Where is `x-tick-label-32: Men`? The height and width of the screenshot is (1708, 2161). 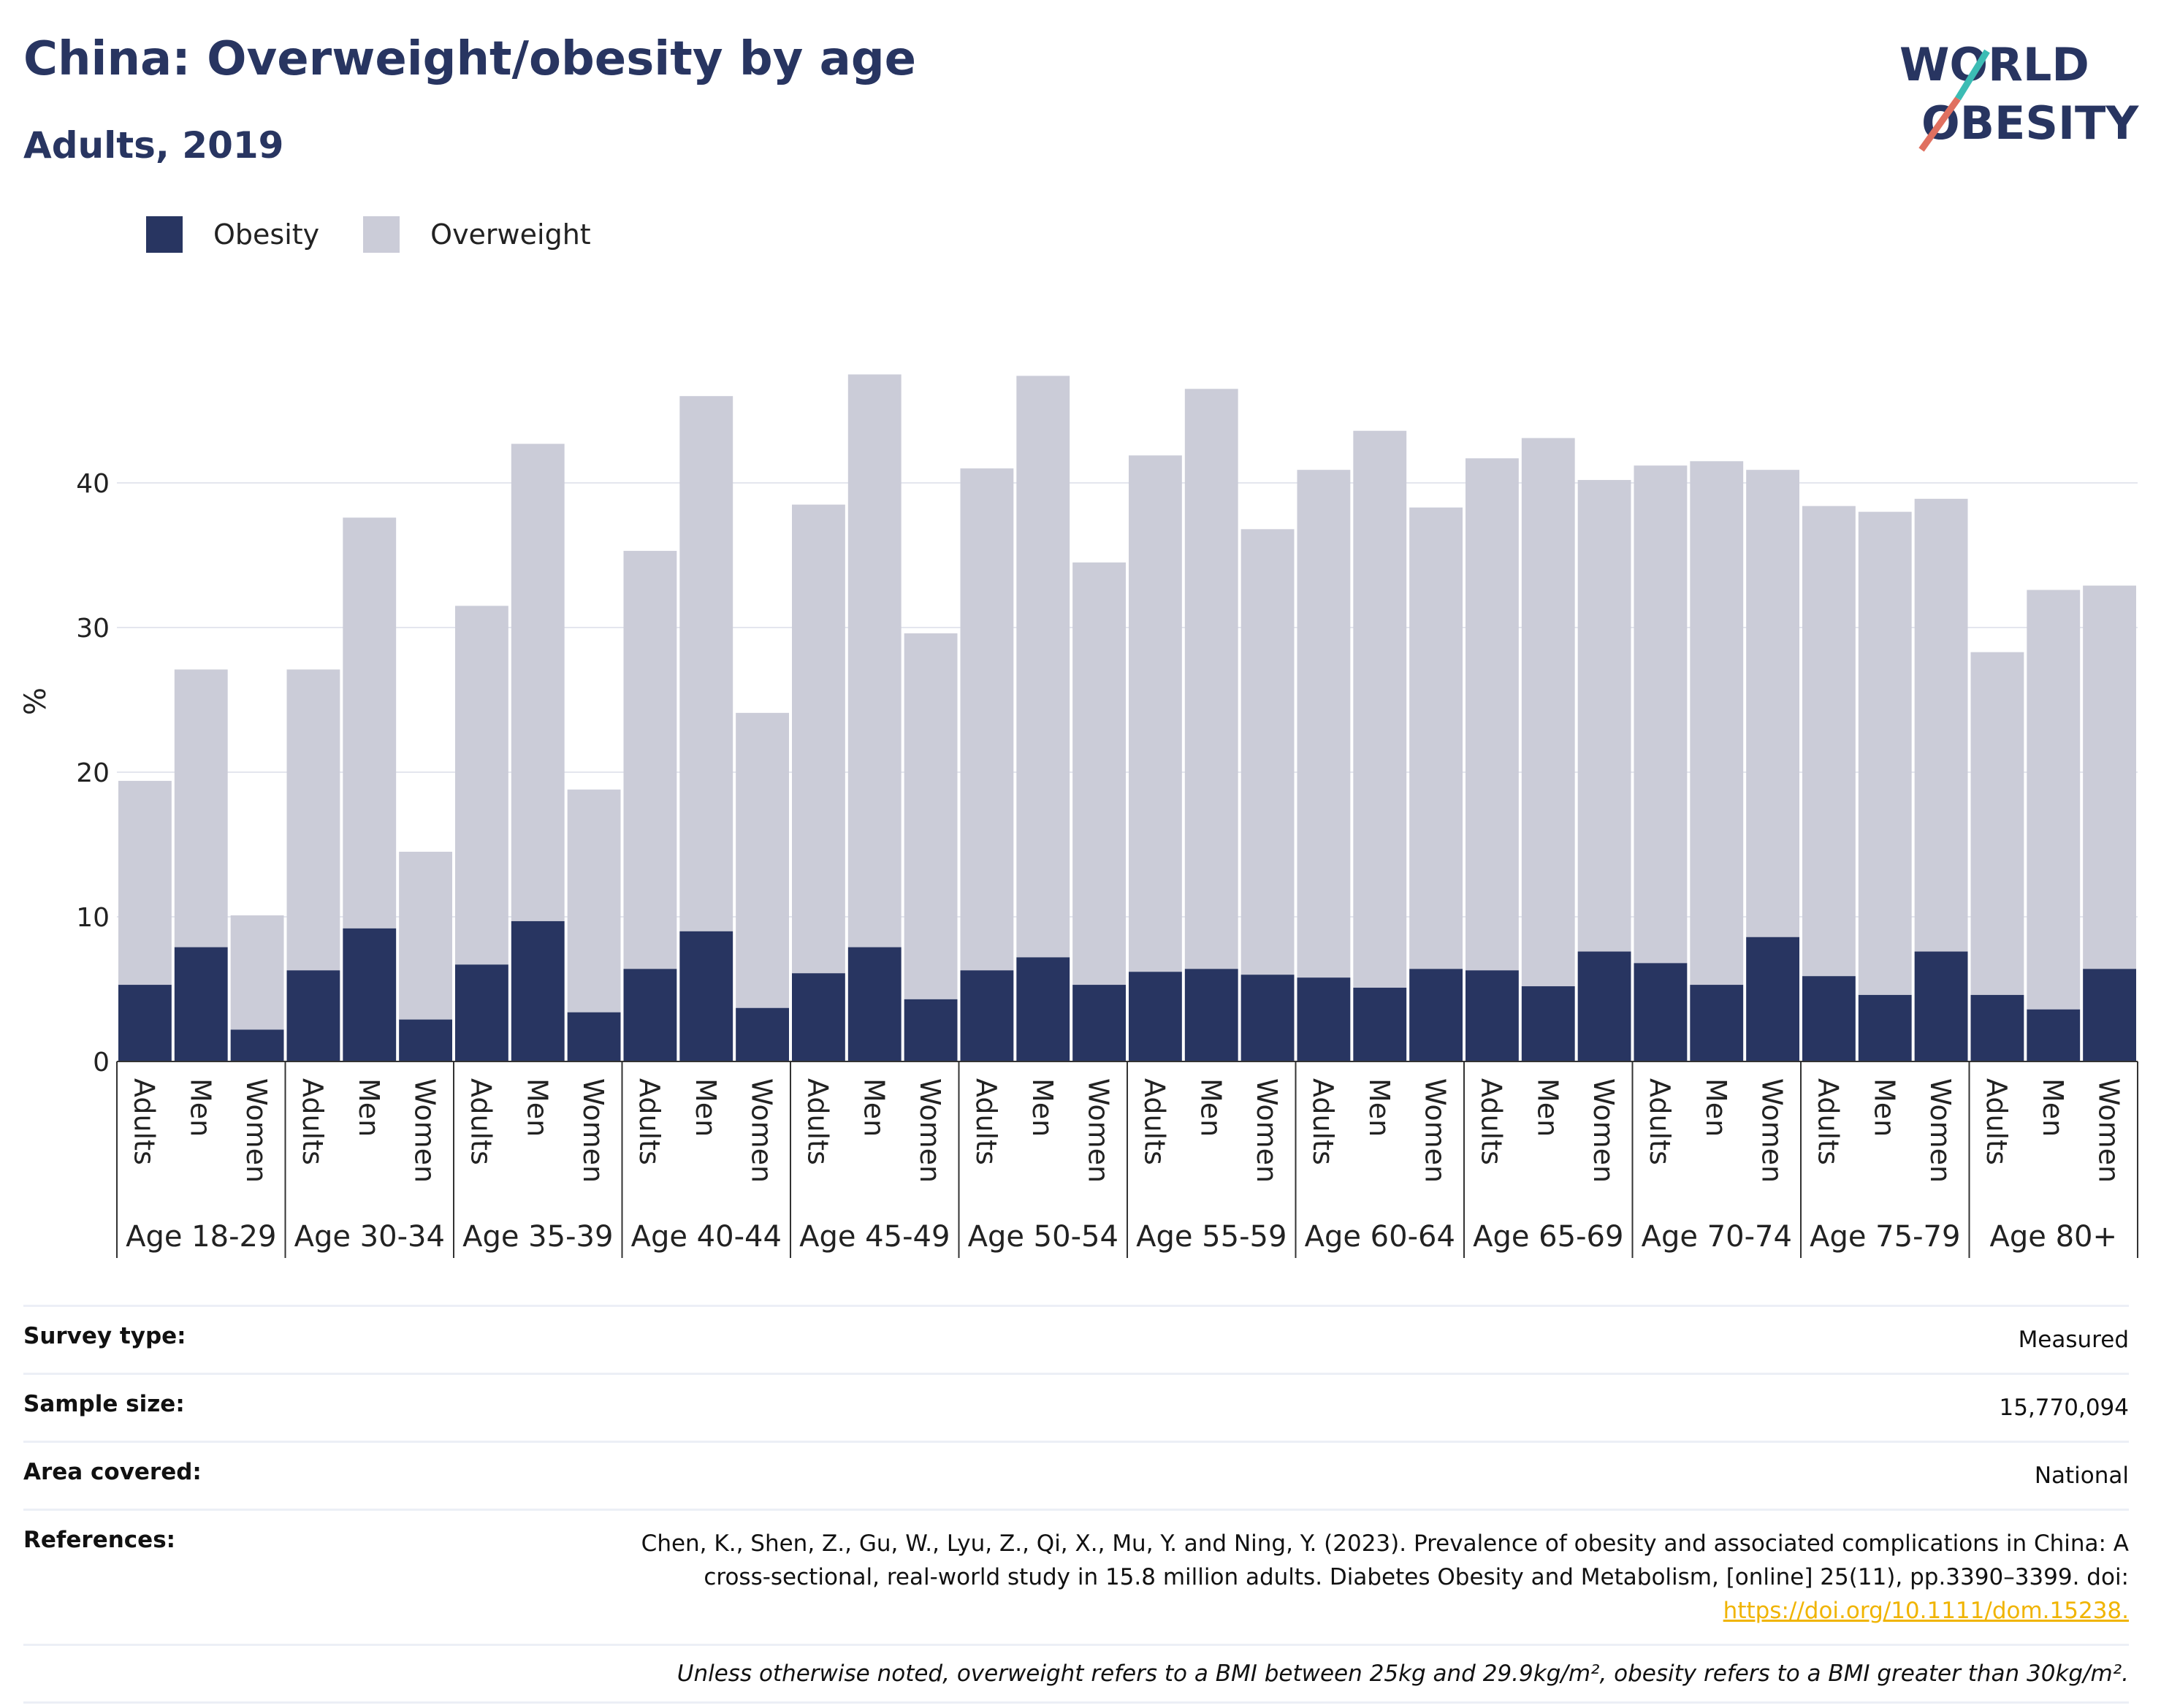 x-tick-label-32: Men is located at coordinates (1884, 1107).